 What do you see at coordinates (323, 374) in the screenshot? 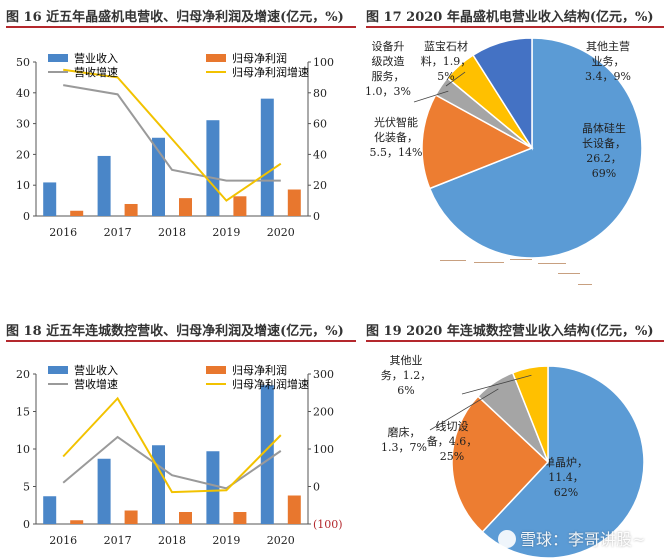
I see `y2-tick-label: 300` at bounding box center [323, 374].